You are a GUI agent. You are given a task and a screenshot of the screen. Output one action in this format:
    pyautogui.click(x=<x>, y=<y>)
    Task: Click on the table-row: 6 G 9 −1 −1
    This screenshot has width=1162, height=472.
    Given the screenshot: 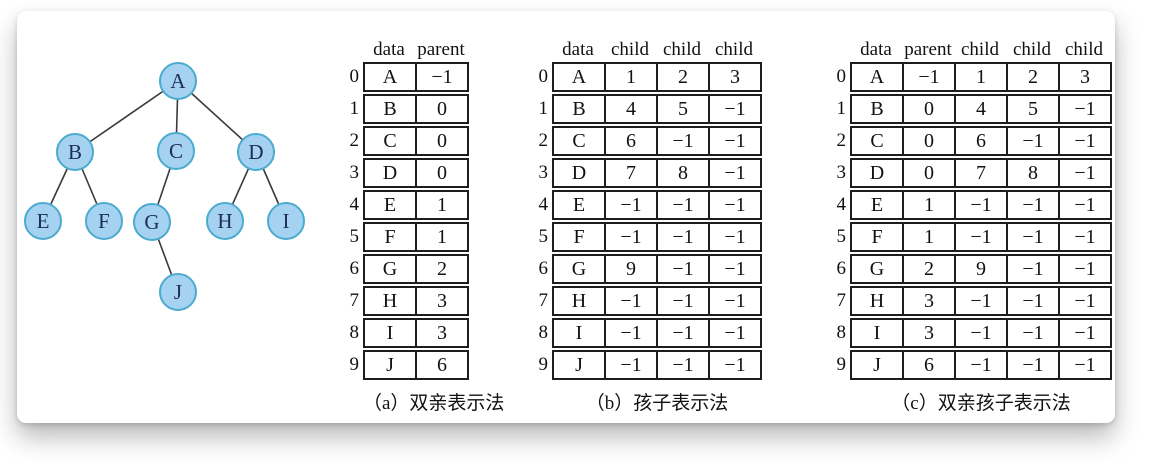 What is the action you would take?
    pyautogui.click(x=646, y=269)
    